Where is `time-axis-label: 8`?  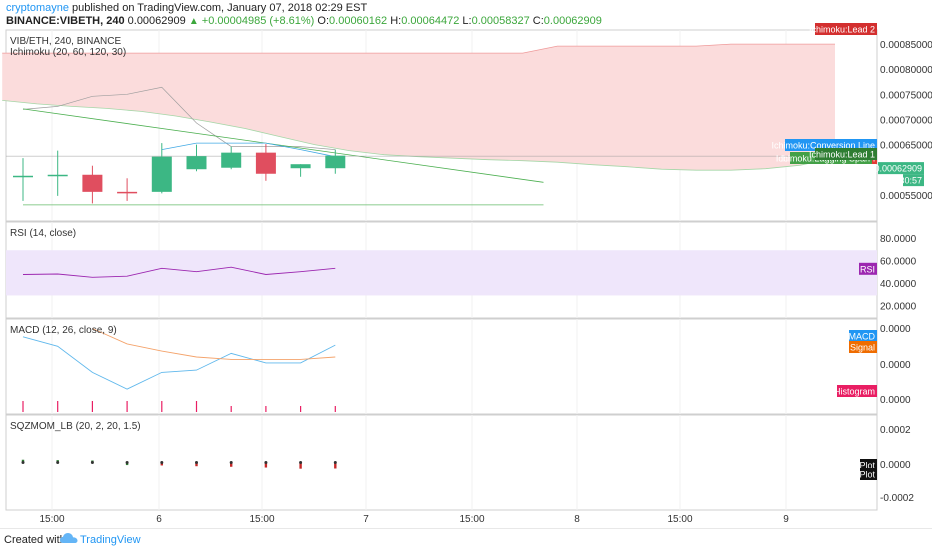 time-axis-label: 8 is located at coordinates (577, 519).